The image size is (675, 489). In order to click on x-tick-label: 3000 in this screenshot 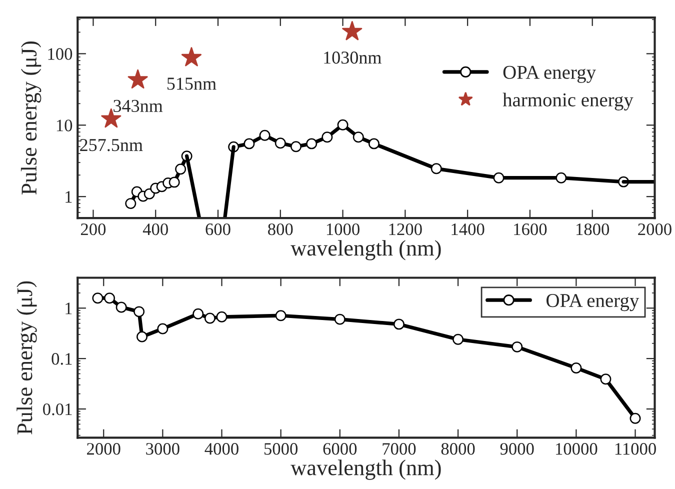, I will do `click(163, 449)`.